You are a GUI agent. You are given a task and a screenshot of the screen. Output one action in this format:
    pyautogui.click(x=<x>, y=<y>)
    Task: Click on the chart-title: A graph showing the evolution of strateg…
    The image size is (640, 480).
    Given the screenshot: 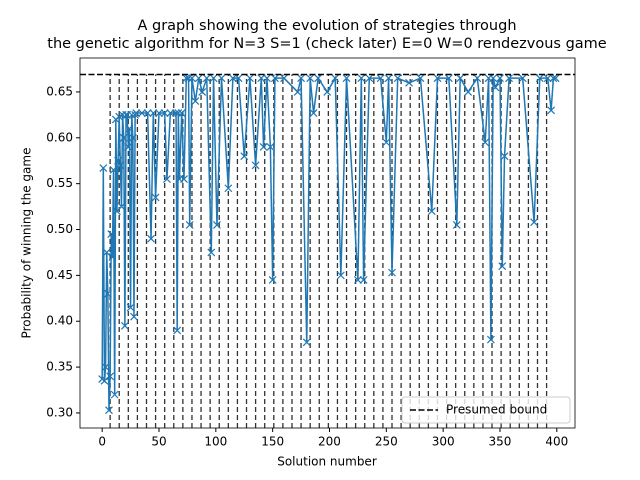 What is the action you would take?
    pyautogui.click(x=326, y=26)
    